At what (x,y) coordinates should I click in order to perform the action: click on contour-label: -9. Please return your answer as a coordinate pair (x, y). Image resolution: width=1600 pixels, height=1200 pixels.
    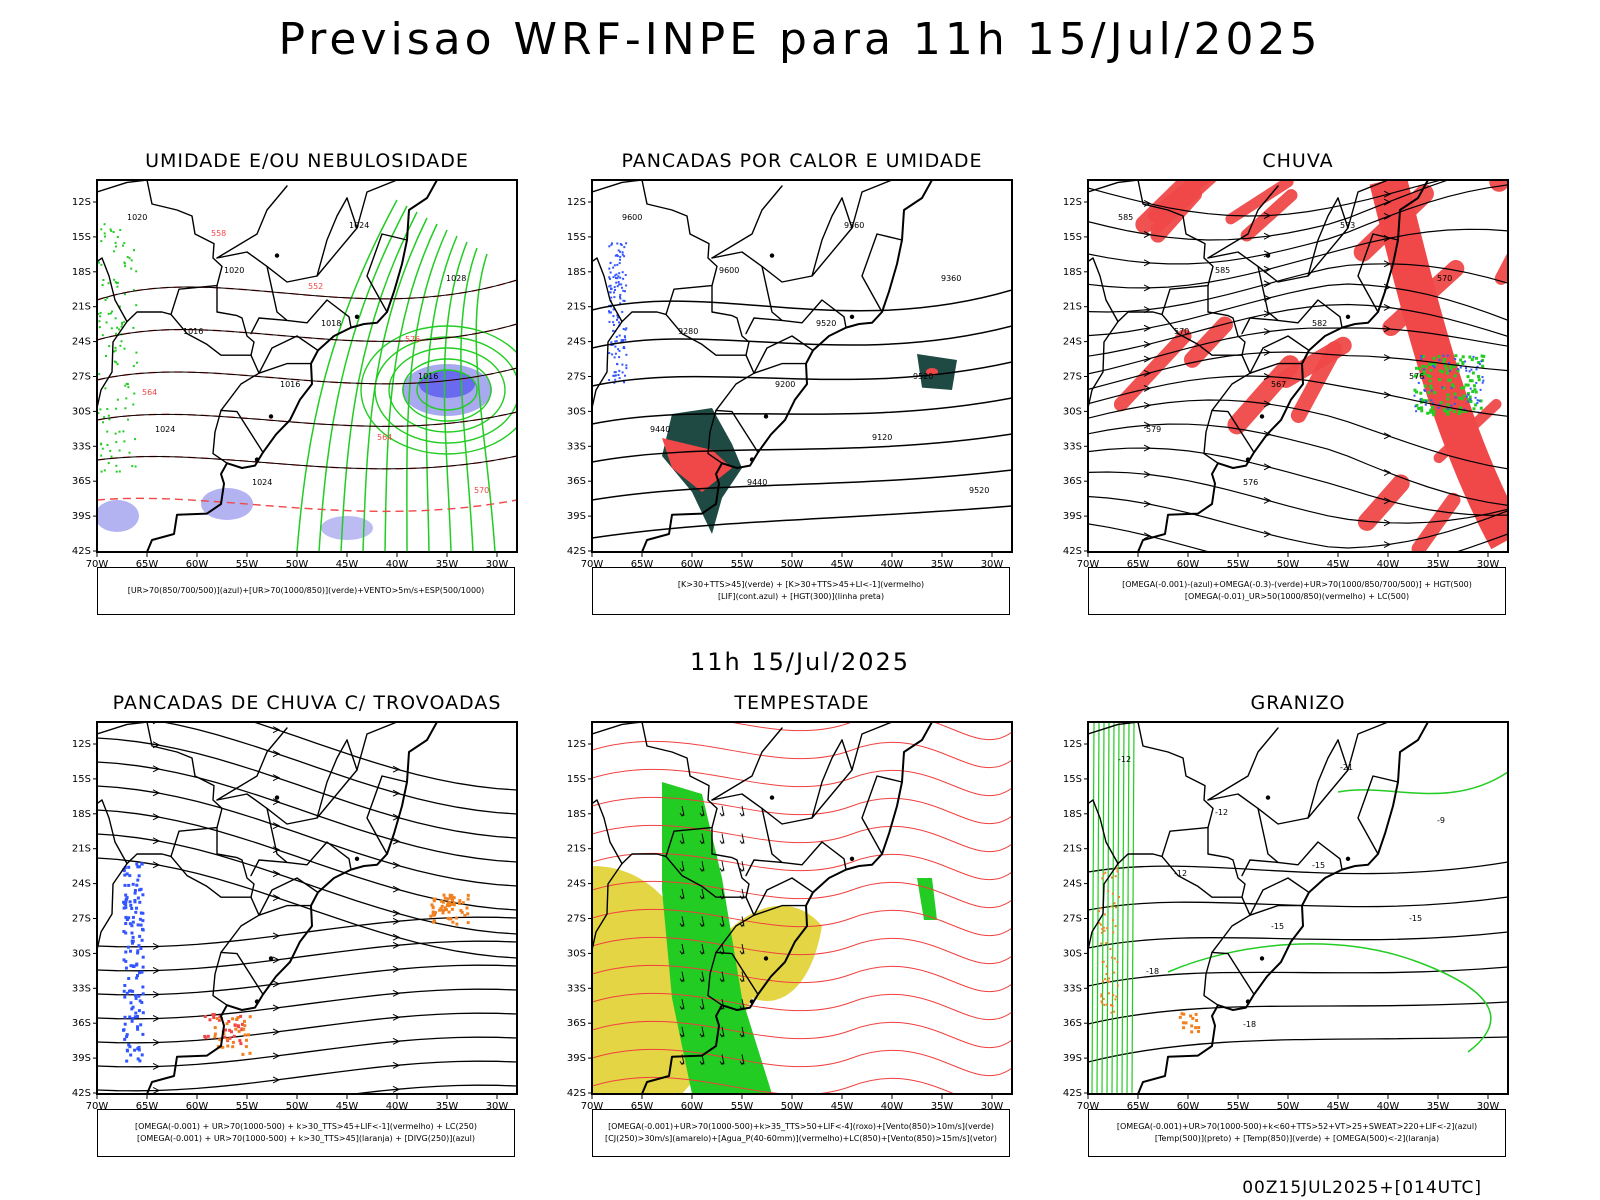
    Looking at the image, I should click on (1441, 820).